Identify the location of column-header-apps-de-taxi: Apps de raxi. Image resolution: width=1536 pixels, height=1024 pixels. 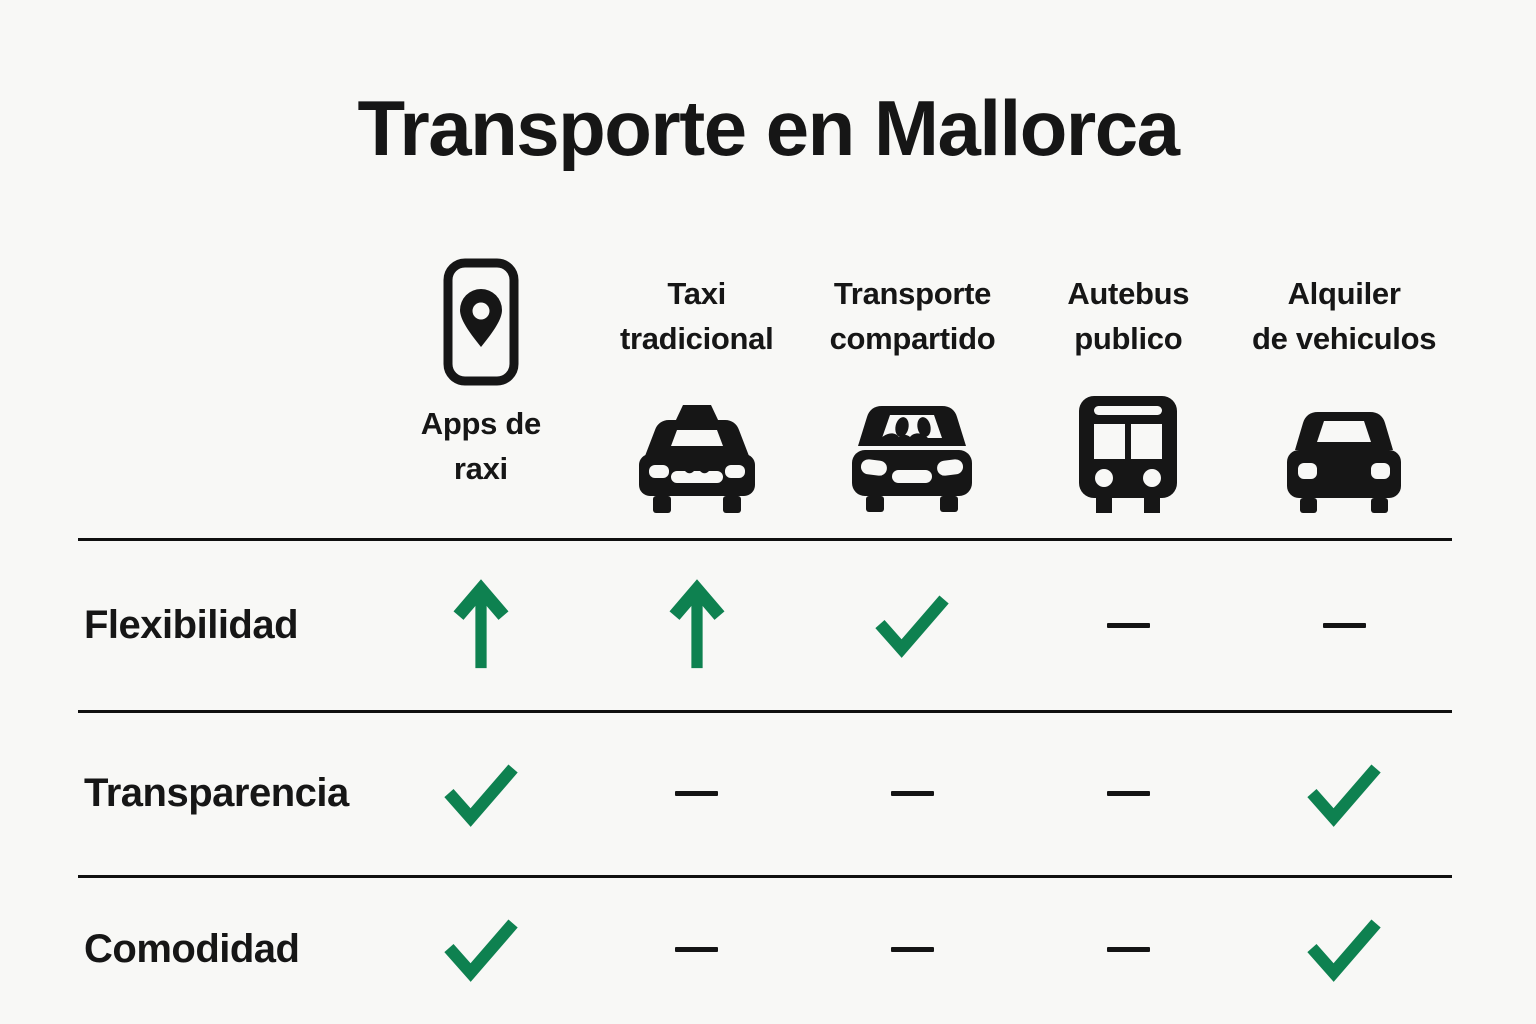
(481, 394).